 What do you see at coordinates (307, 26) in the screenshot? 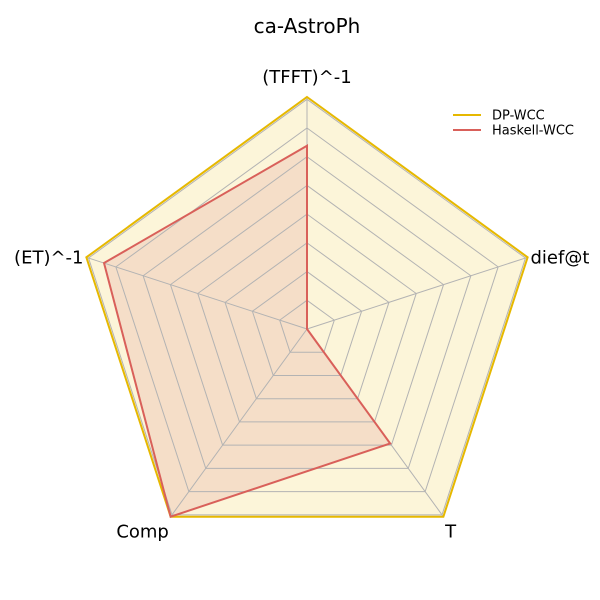
I see `chart-title: ca-AstroPh` at bounding box center [307, 26].